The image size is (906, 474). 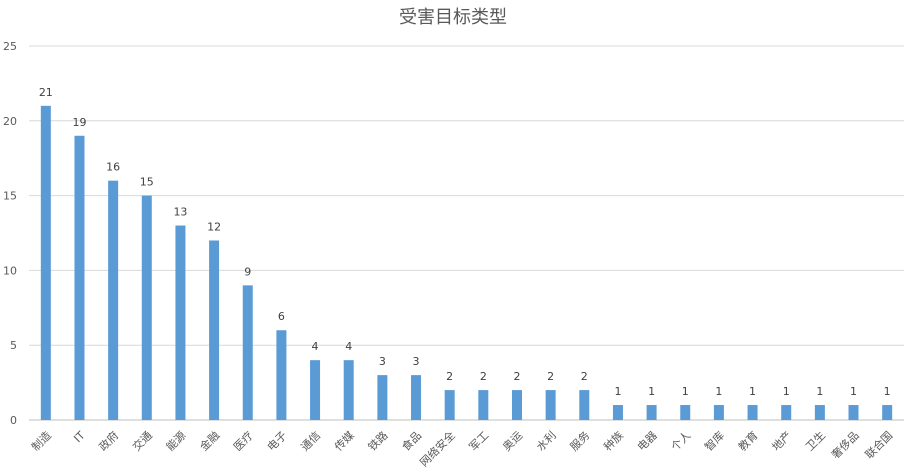 I want to click on x-tick-label: 地产, so click(x=781, y=440).